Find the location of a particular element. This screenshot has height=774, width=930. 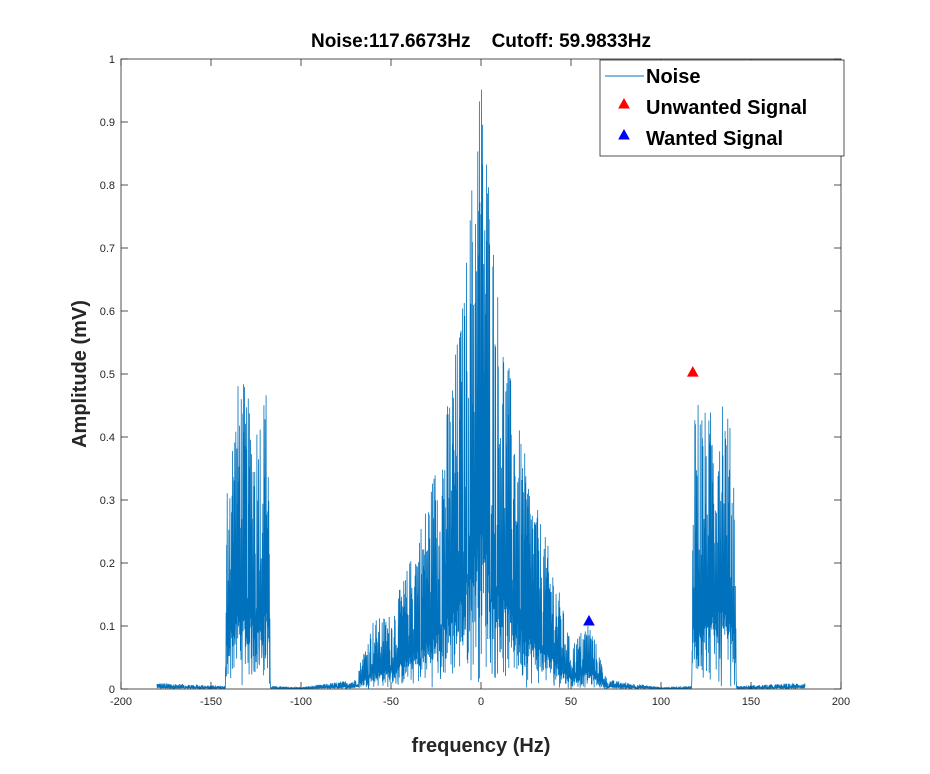

y-tick-label: 0.3 is located at coordinates (107, 501).